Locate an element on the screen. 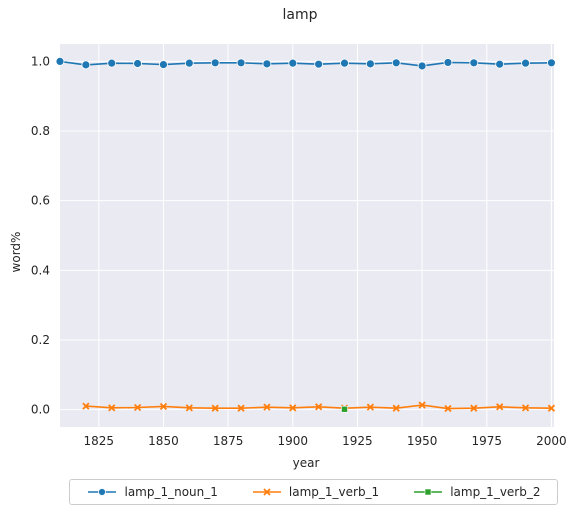 The image size is (575, 515). legend-item-verb-2: lamp_1_verb_2 is located at coordinates (476, 492).